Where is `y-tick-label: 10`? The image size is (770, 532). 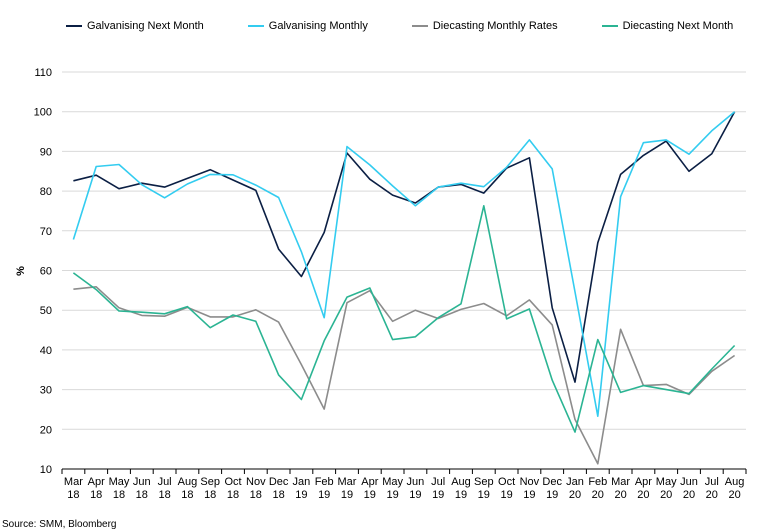
y-tick-label: 10 is located at coordinates (46, 470).